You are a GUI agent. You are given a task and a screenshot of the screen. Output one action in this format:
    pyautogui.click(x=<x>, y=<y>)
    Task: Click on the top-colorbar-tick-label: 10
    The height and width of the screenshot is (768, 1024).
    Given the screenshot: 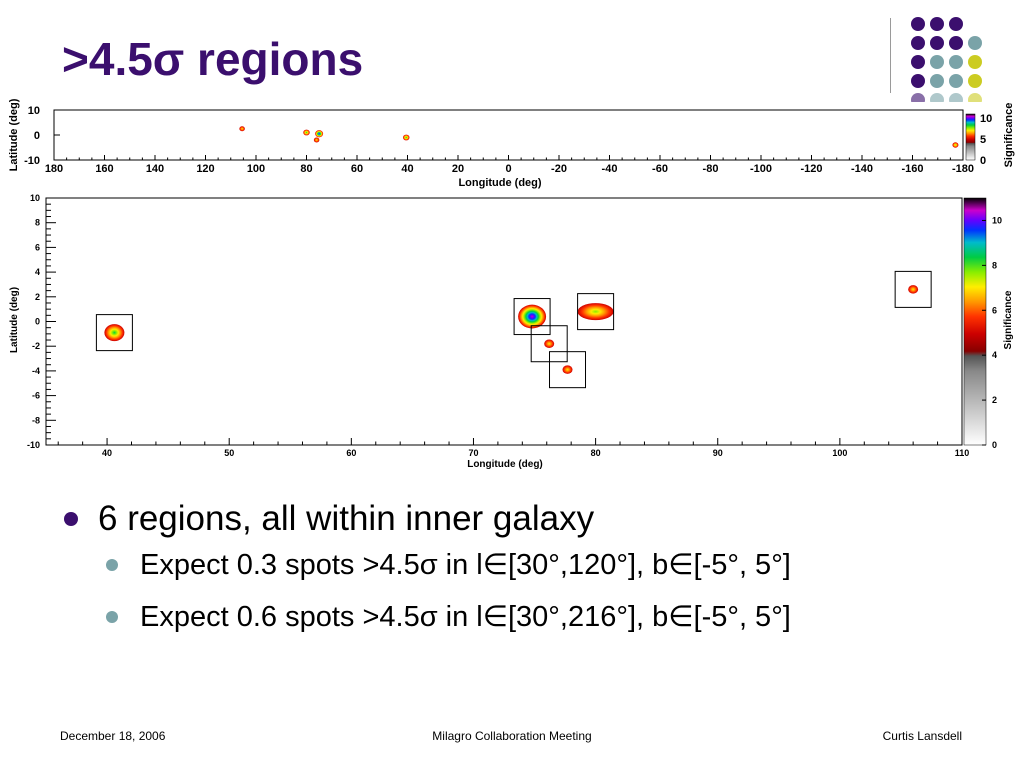 What is the action you would take?
    pyautogui.click(x=986, y=119)
    